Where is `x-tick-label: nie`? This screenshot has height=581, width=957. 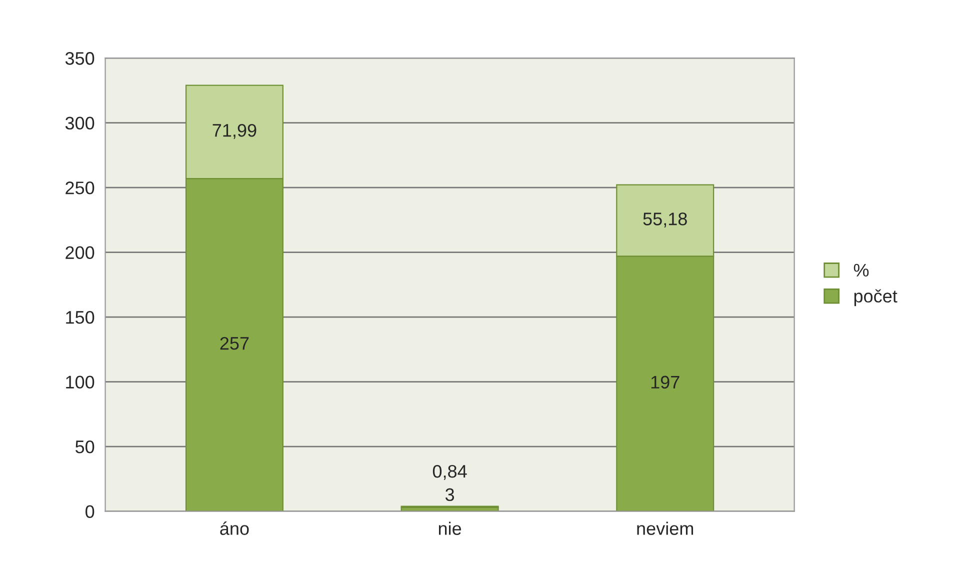 x-tick-label: nie is located at coordinates (450, 528).